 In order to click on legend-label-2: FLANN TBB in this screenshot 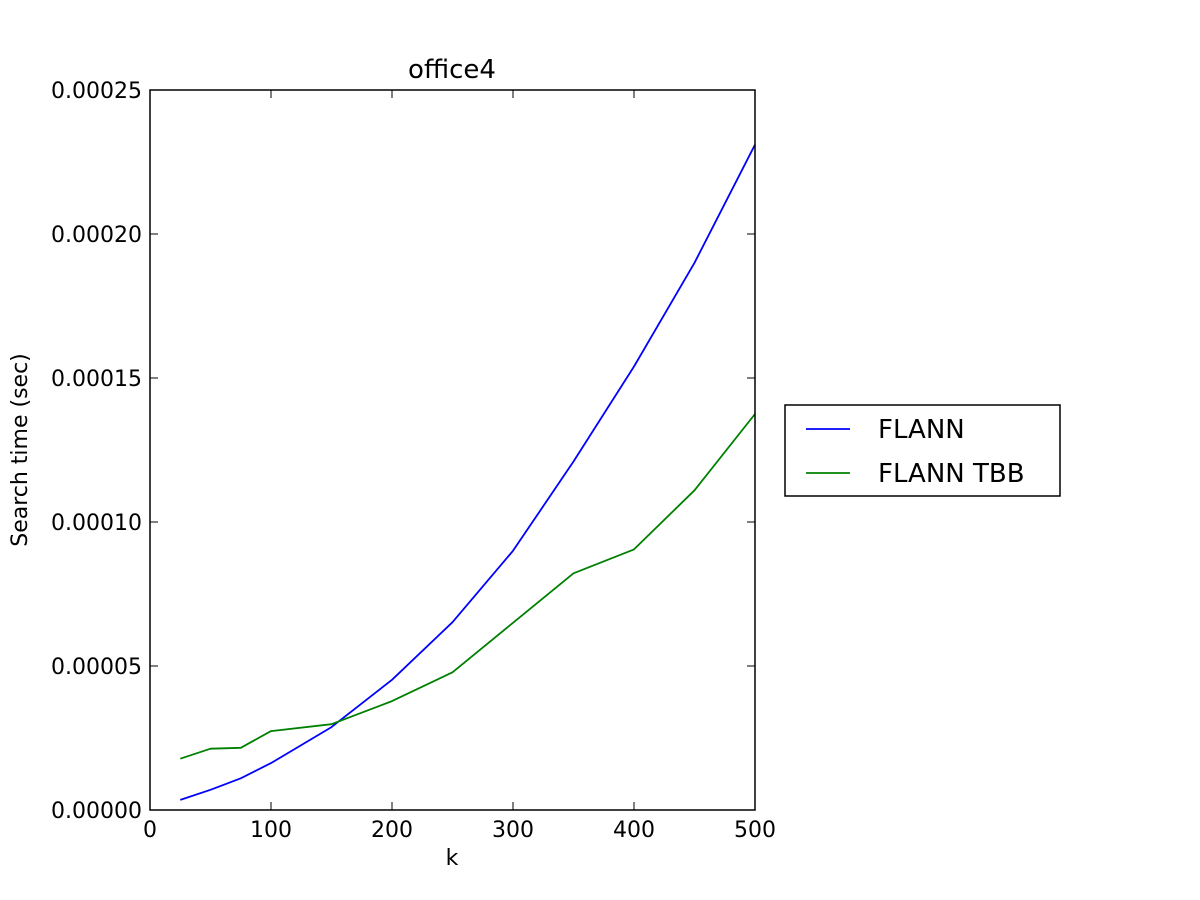, I will do `click(951, 474)`.